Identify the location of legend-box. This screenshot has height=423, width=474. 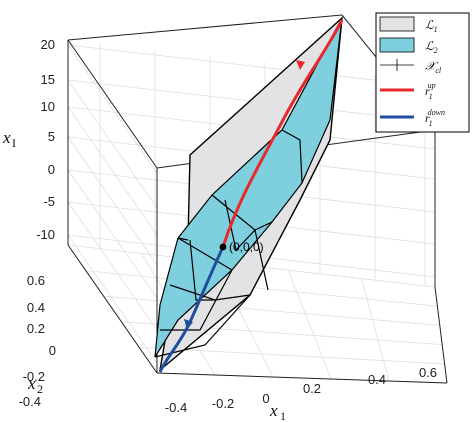
(422, 72).